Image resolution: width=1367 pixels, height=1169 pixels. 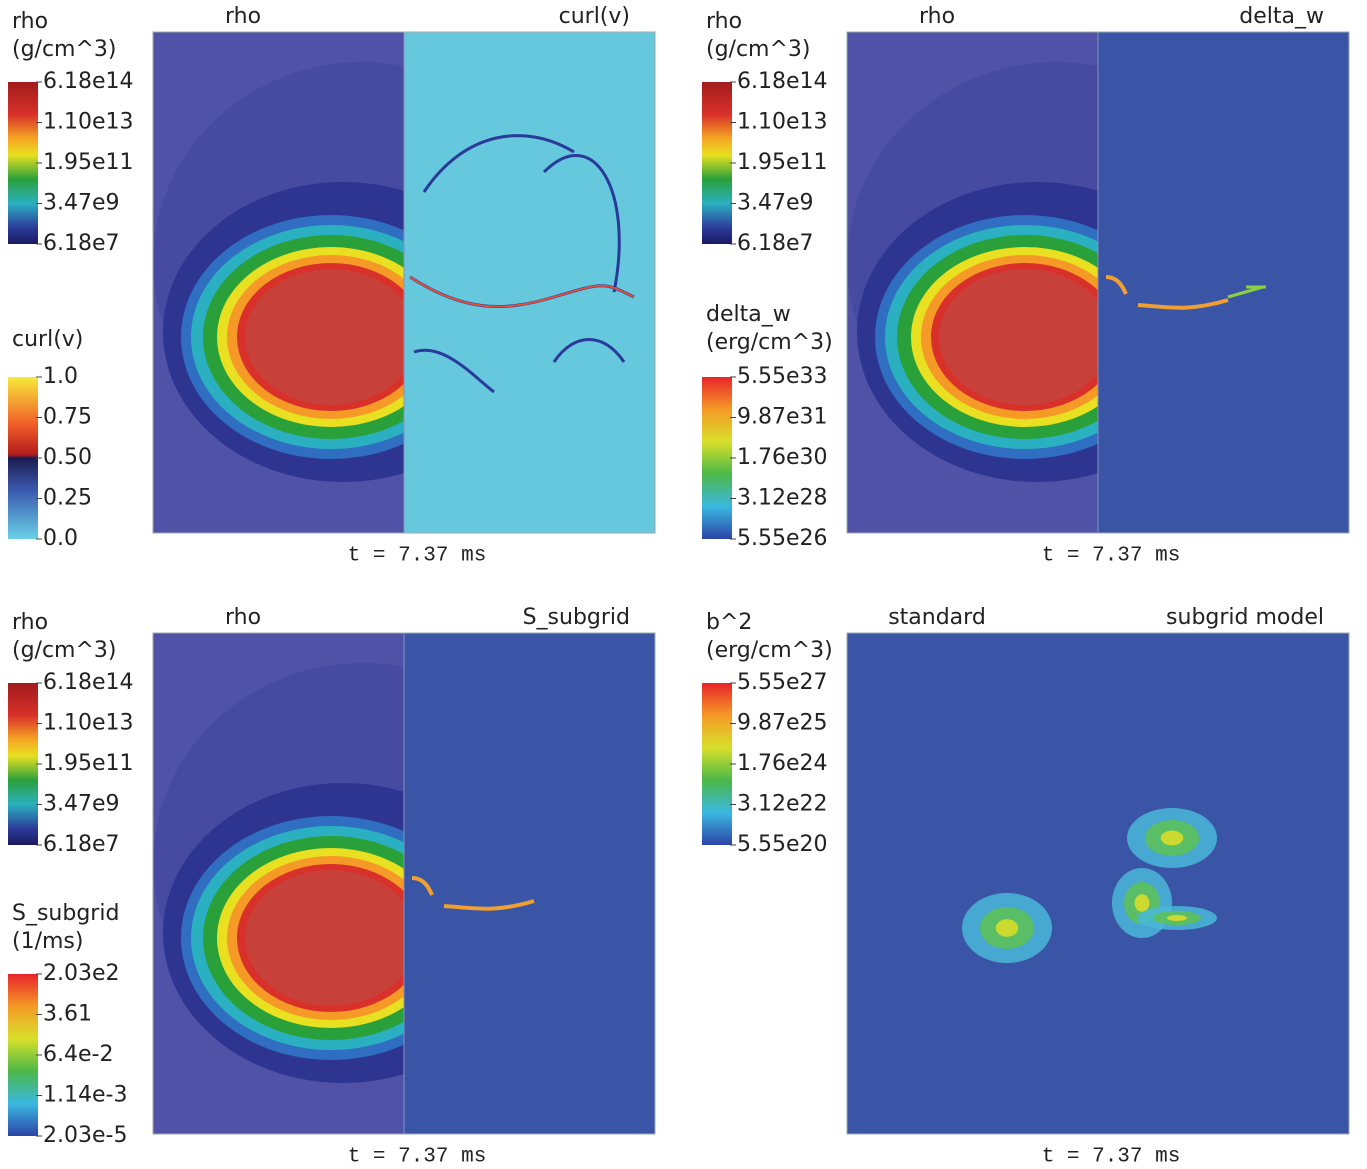 I want to click on colorbar-title: curl(v), so click(x=47, y=339).